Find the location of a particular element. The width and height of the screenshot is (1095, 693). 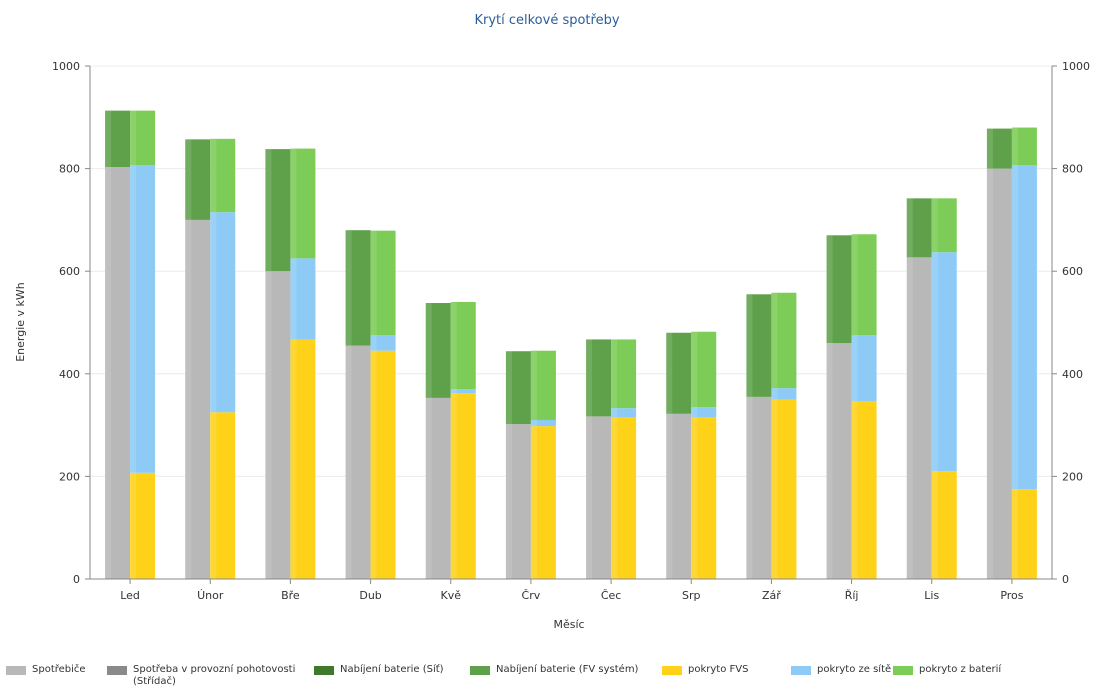

chart-title: Krytí celkové spotřeby is located at coordinates (546, 20).